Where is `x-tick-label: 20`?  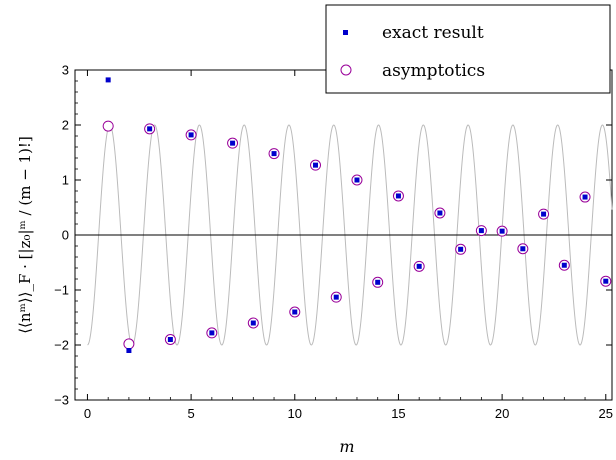
x-tick-label: 20 is located at coordinates (502, 413).